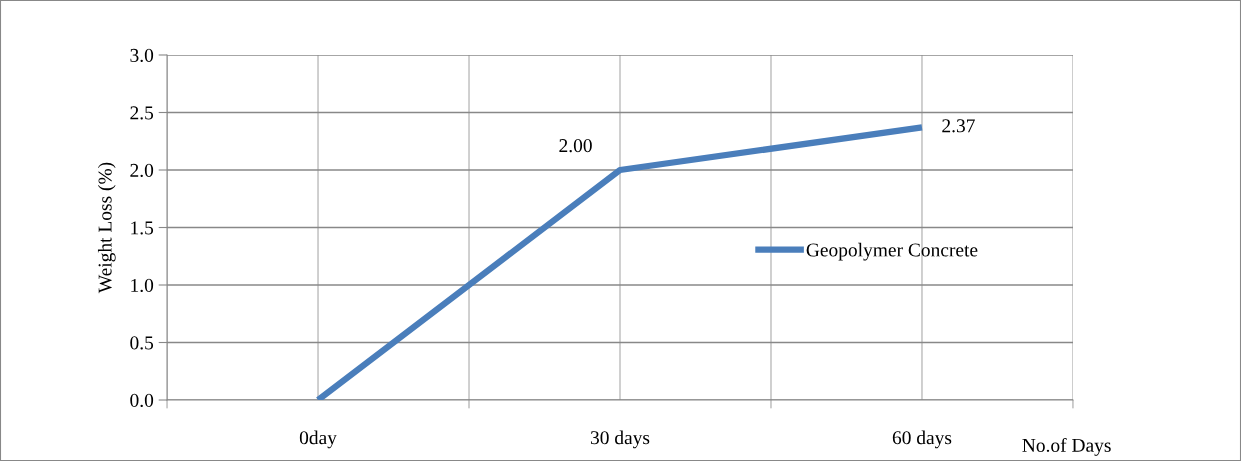 The image size is (1241, 461). What do you see at coordinates (575, 146) in the screenshot?
I see `data-label: 2.00` at bounding box center [575, 146].